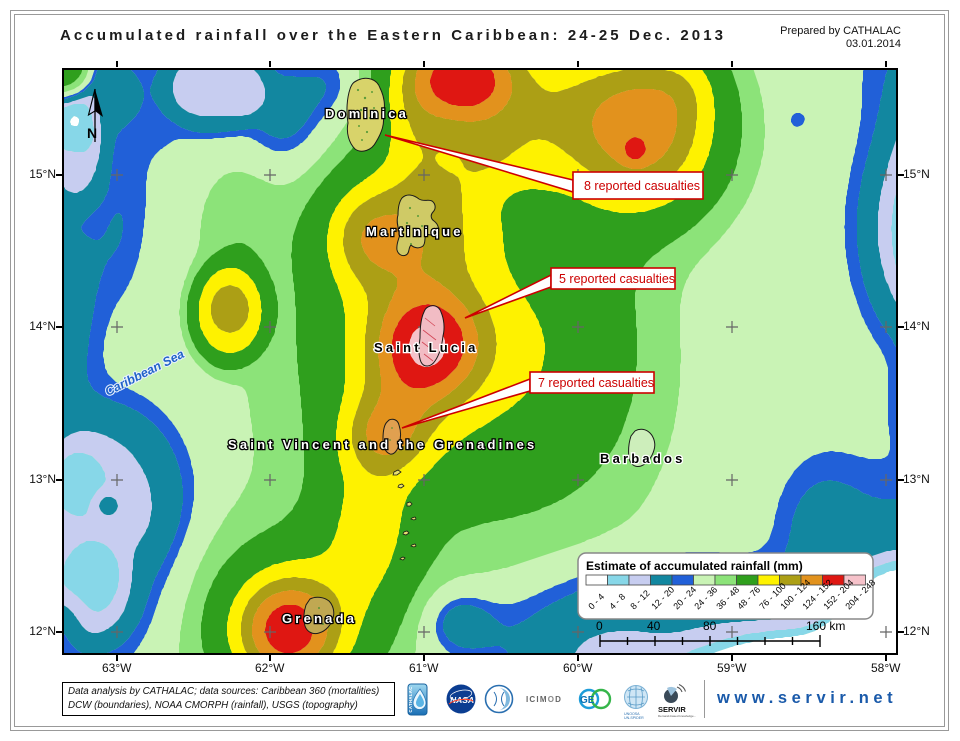  Describe the element at coordinates (632, 714) in the screenshot. I see `svg-text: UNOOSA` at that location.